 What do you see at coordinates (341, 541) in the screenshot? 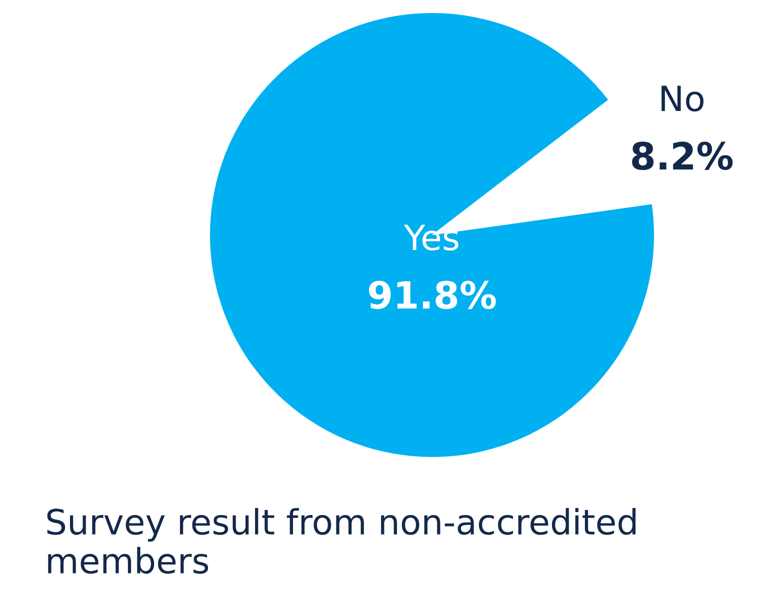
I see `text: Survey result from non-accredited members` at bounding box center [341, 541].